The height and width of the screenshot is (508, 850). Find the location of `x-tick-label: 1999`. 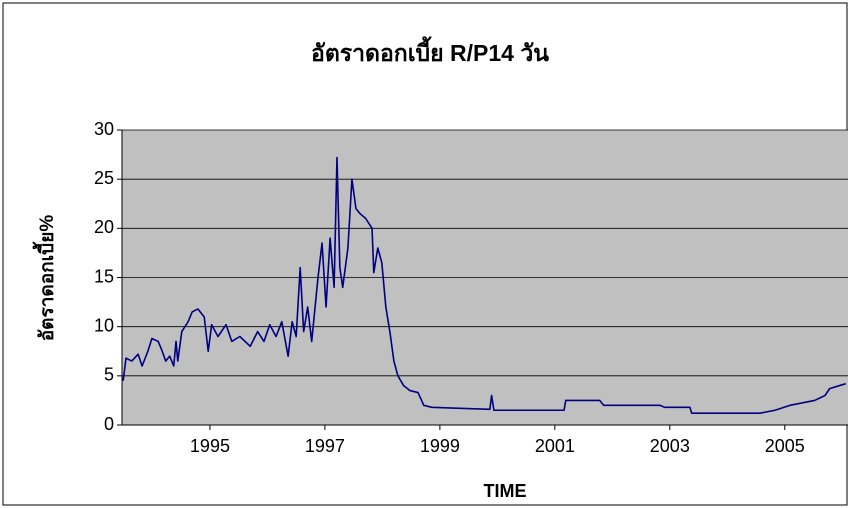

x-tick-label: 1999 is located at coordinates (440, 446).